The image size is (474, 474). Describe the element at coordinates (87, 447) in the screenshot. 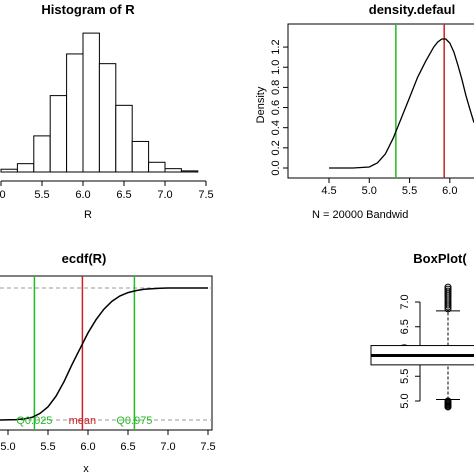

I see `ecdf-x-tick-label: 6.0` at that location.